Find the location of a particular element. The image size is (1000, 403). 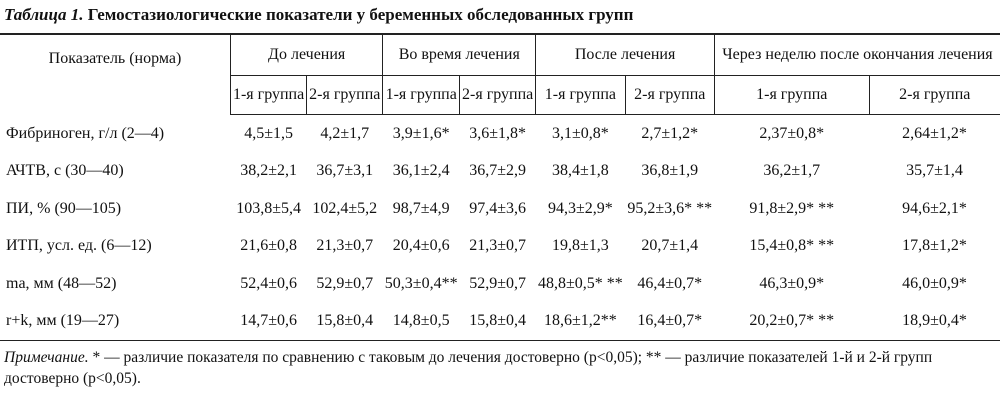

cell-value: 18,9±0,4* is located at coordinates (934, 321).